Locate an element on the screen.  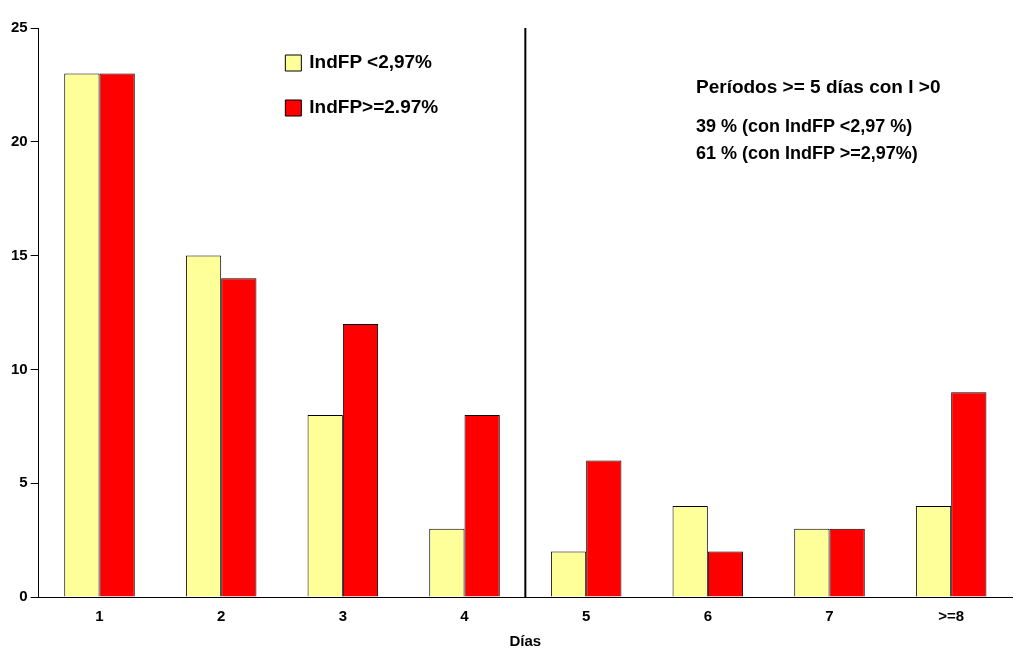
legend-label: IndFP <2,97% is located at coordinates (371, 62).